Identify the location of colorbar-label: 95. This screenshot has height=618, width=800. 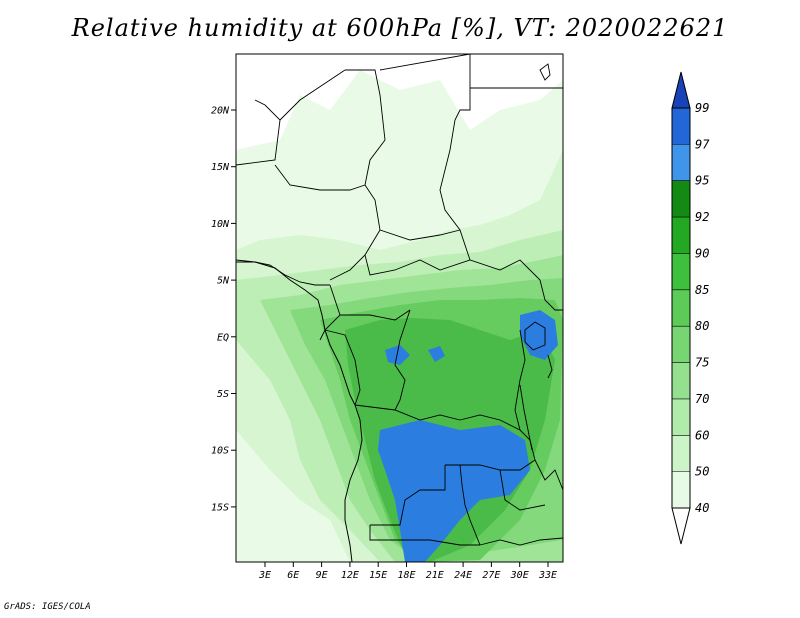
(702, 181).